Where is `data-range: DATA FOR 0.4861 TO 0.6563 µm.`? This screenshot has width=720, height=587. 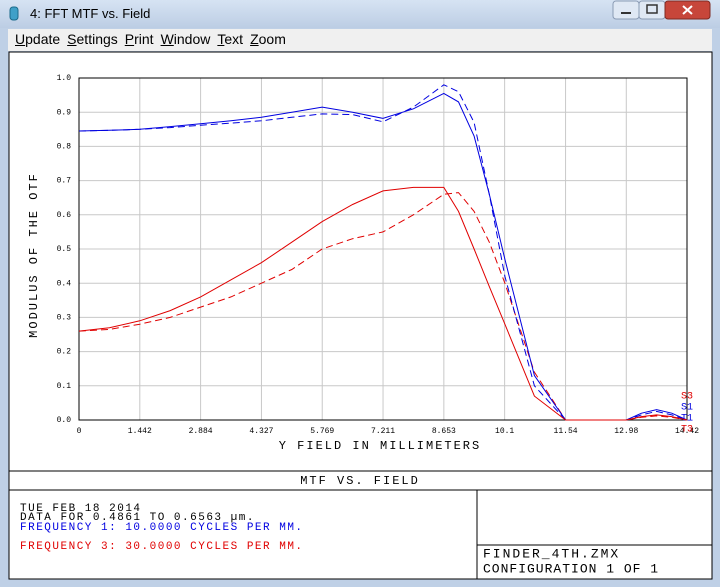 data-range: DATA FOR 0.4861 TO 0.6563 µm. is located at coordinates (137, 518).